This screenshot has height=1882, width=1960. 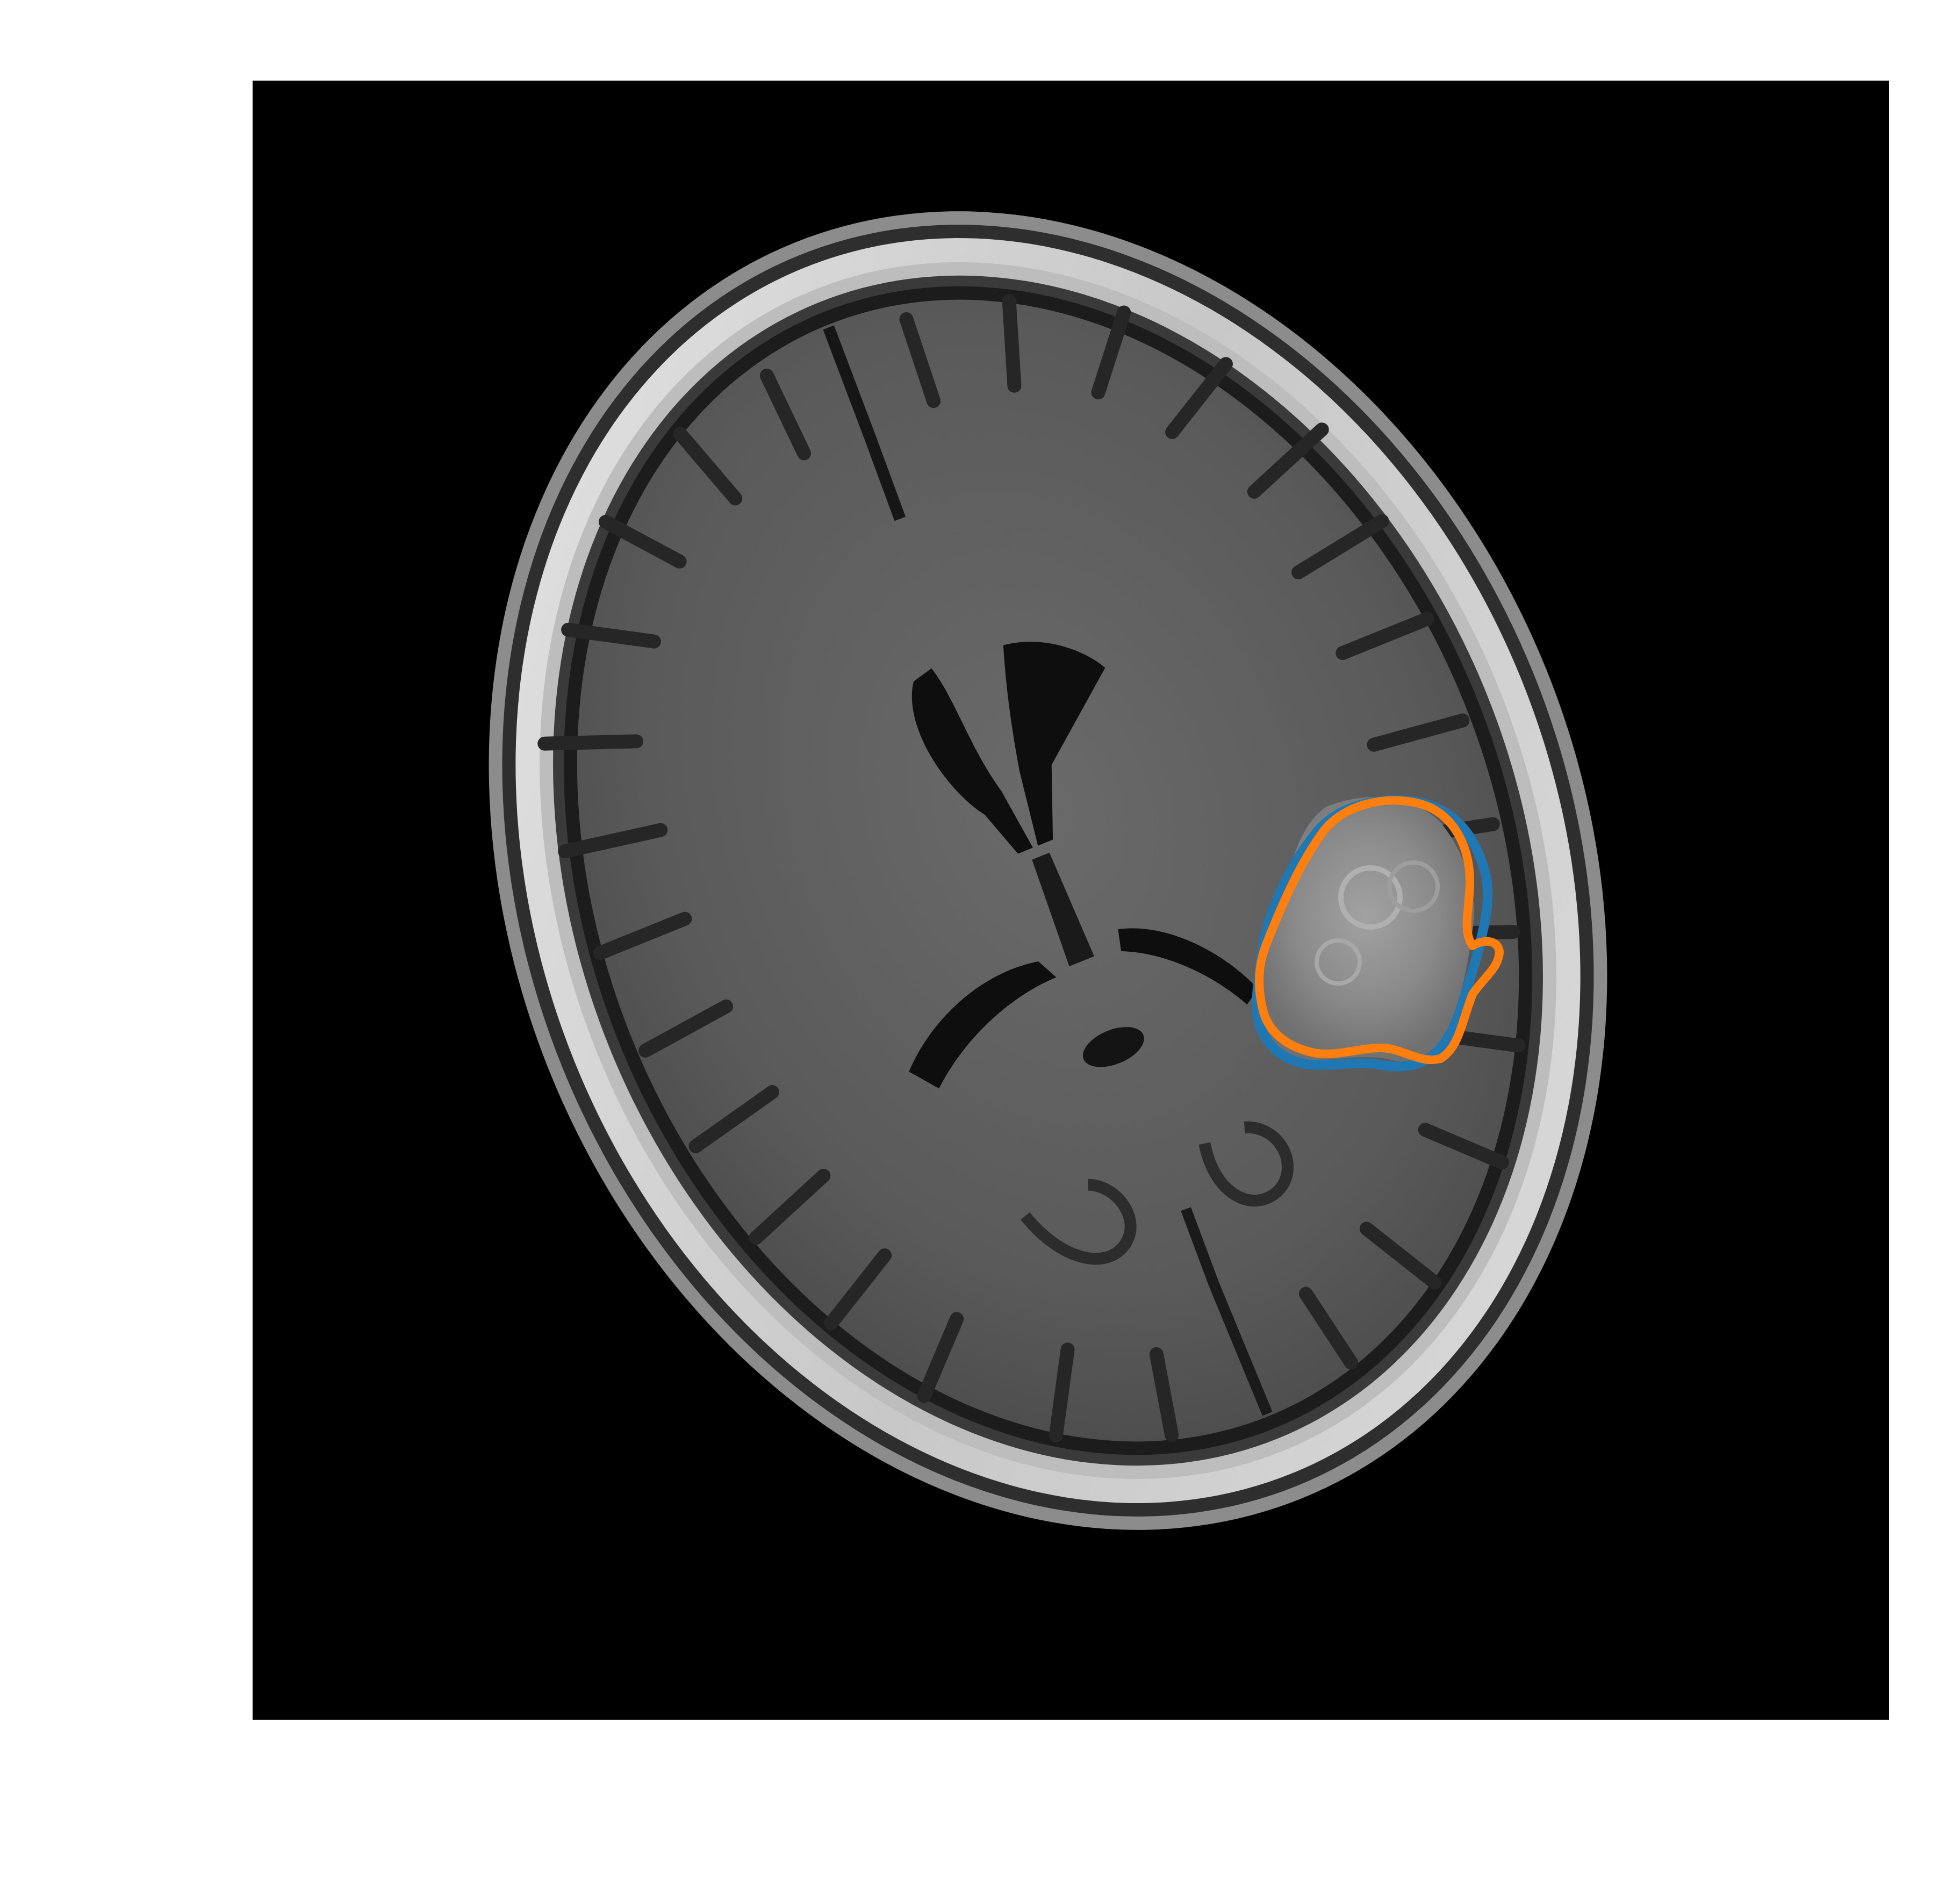 I want to click on interhemispheric-fissure, so click(x=865, y=423).